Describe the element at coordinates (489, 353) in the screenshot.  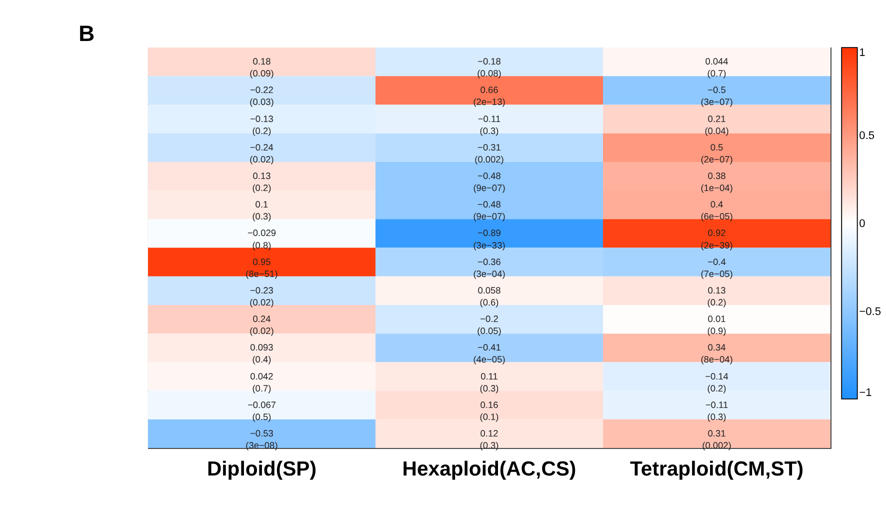
I see `data-label: −0.41 (4e−05)` at that location.